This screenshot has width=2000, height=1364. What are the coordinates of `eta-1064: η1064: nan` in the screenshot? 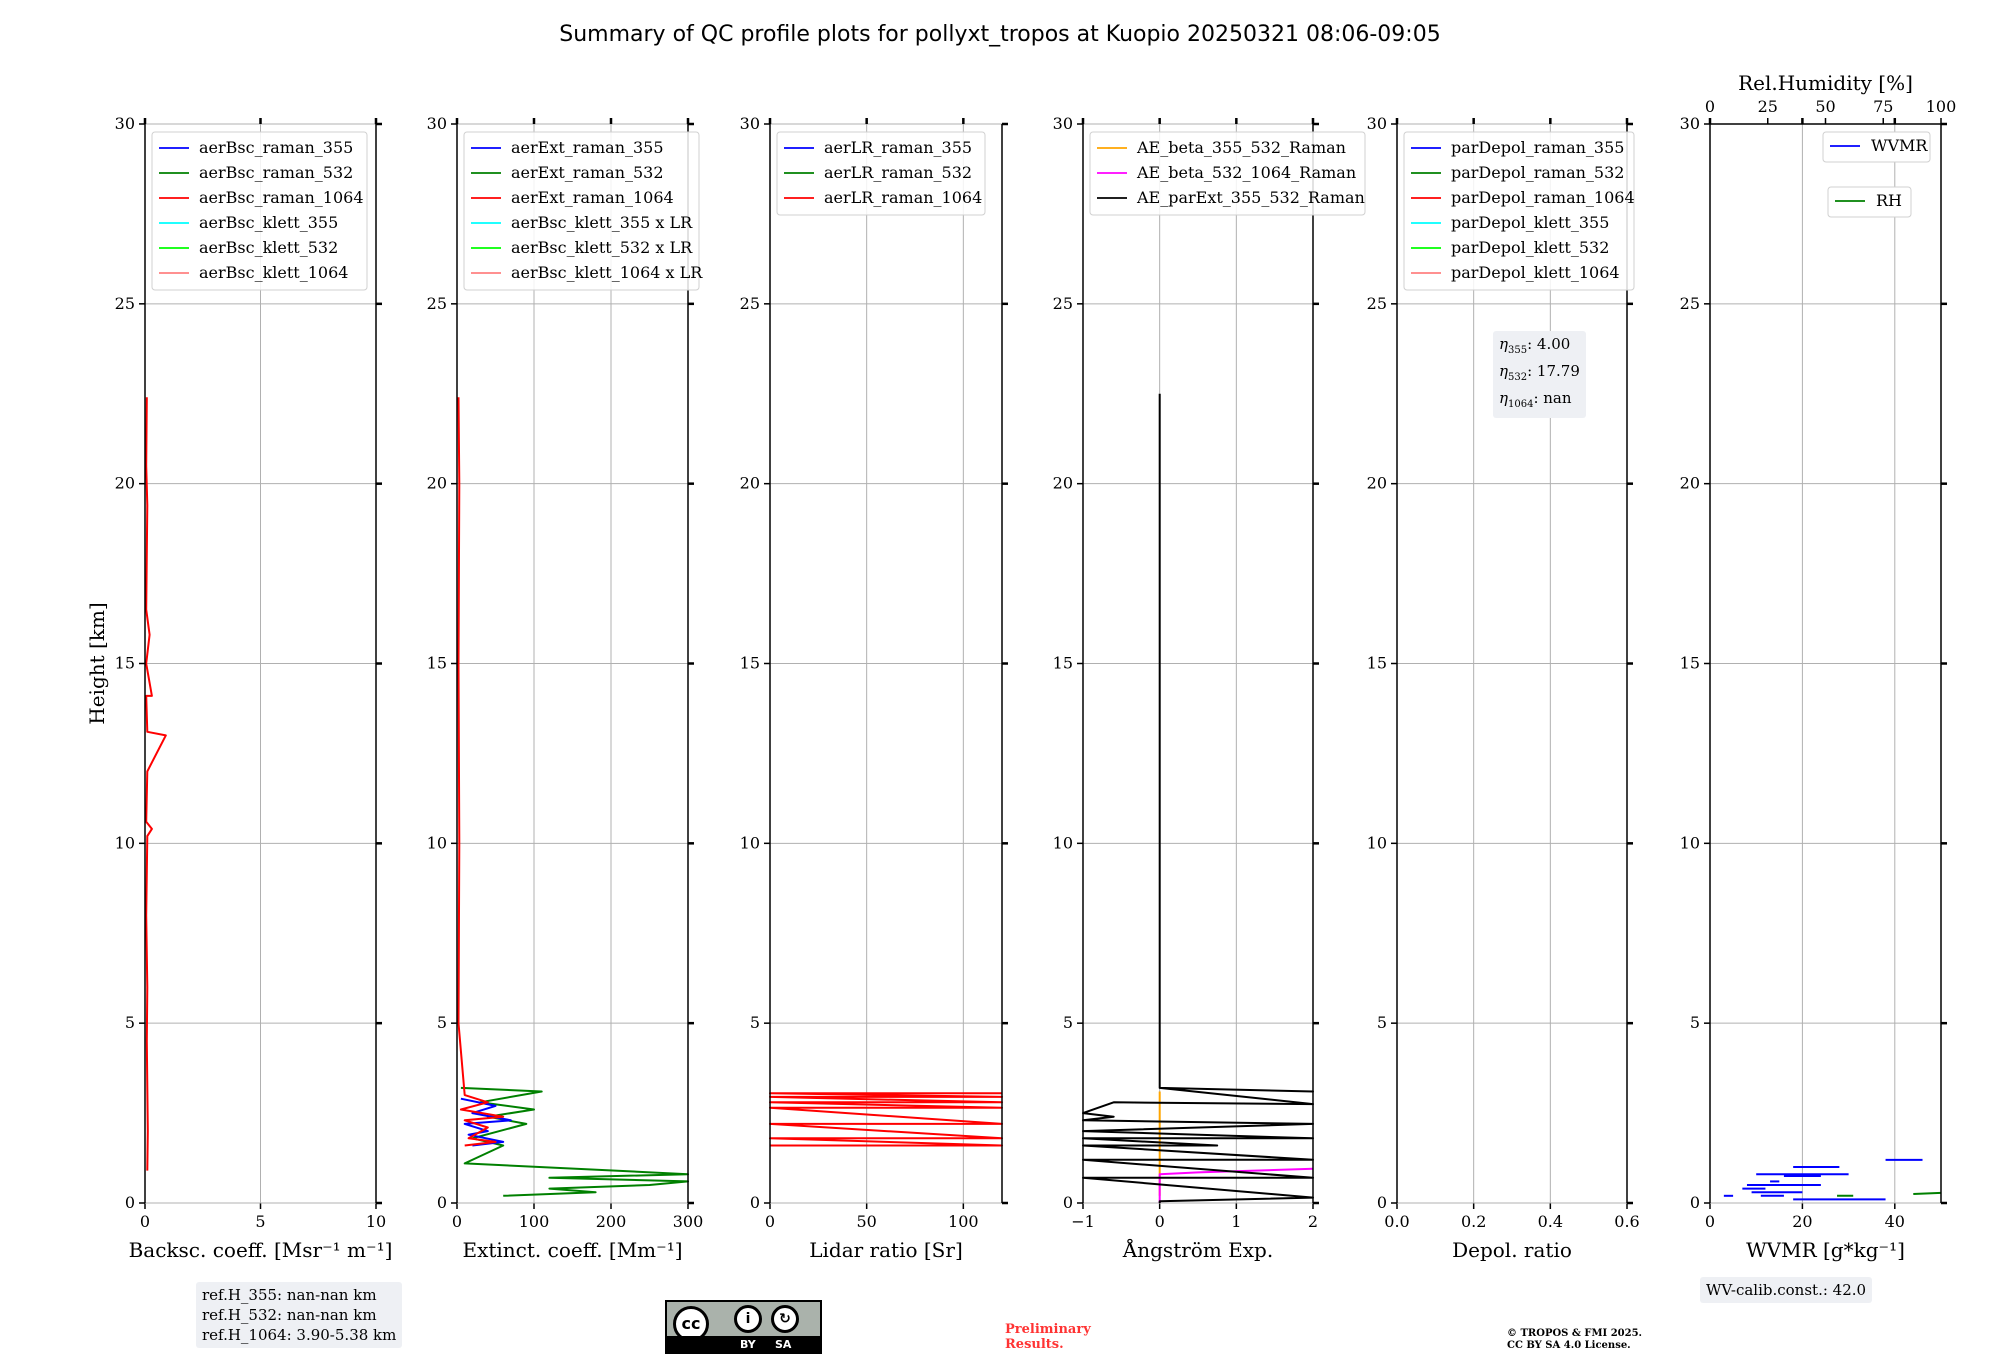 It's located at (1535, 399).